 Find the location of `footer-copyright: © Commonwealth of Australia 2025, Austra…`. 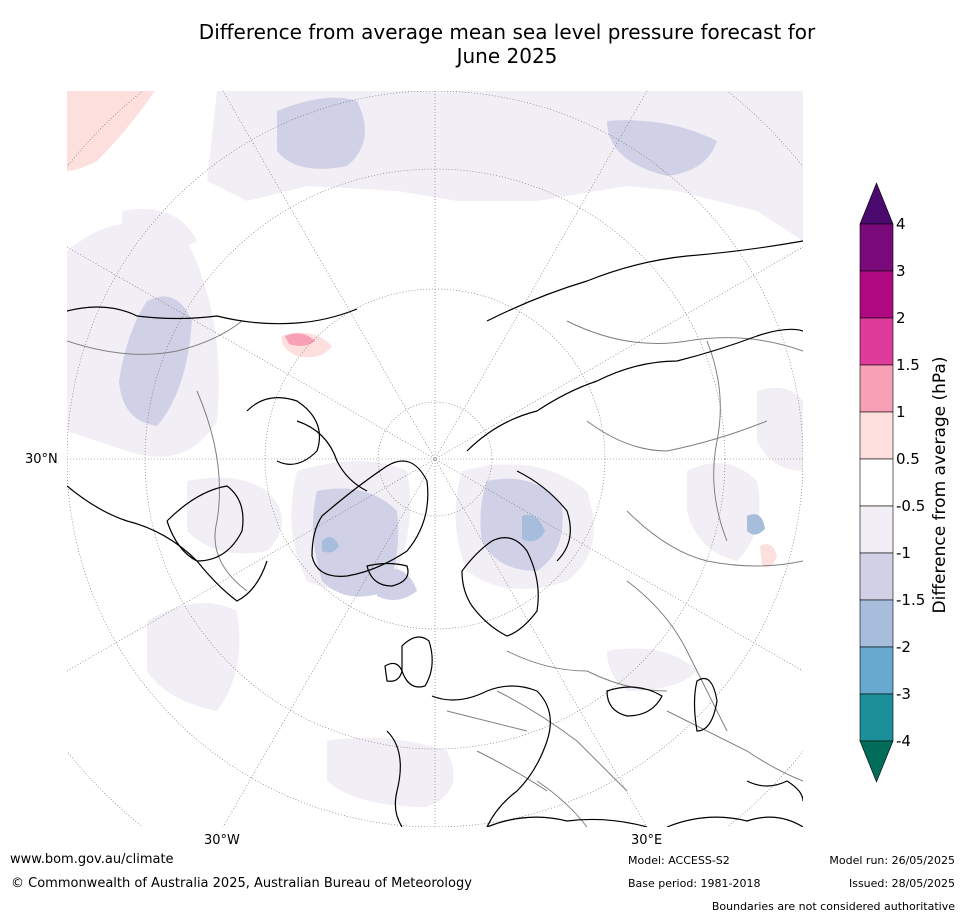

footer-copyright: © Commonwealth of Australia 2025, Austra… is located at coordinates (241, 883).